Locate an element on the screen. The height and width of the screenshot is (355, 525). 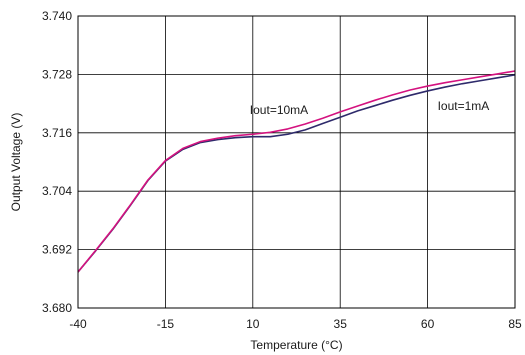
x-tick-label: 60 is located at coordinates (428, 324).